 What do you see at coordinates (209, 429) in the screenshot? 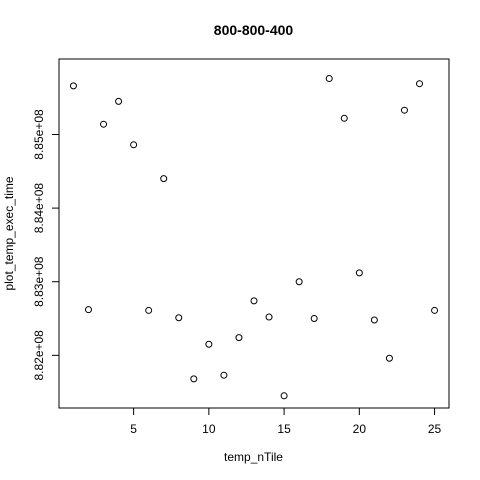
I see `x-tick-label: 10` at bounding box center [209, 429].